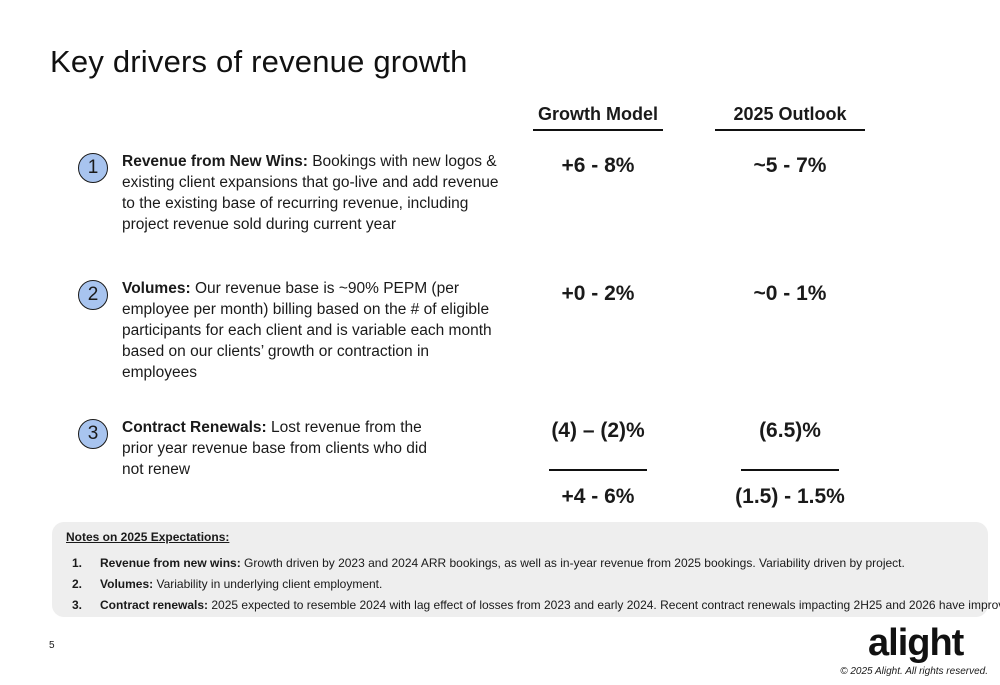 This screenshot has width=1000, height=685. Describe the element at coordinates (598, 430) in the screenshot. I see `growth-model-value: (4) – (2)%` at that location.